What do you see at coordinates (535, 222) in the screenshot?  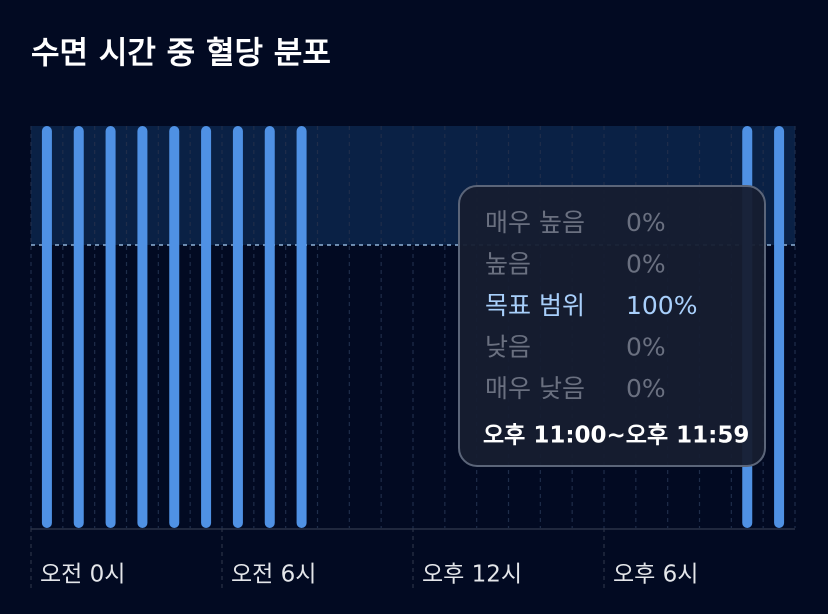 I see `tooltip-label: 매우 높음` at bounding box center [535, 222].